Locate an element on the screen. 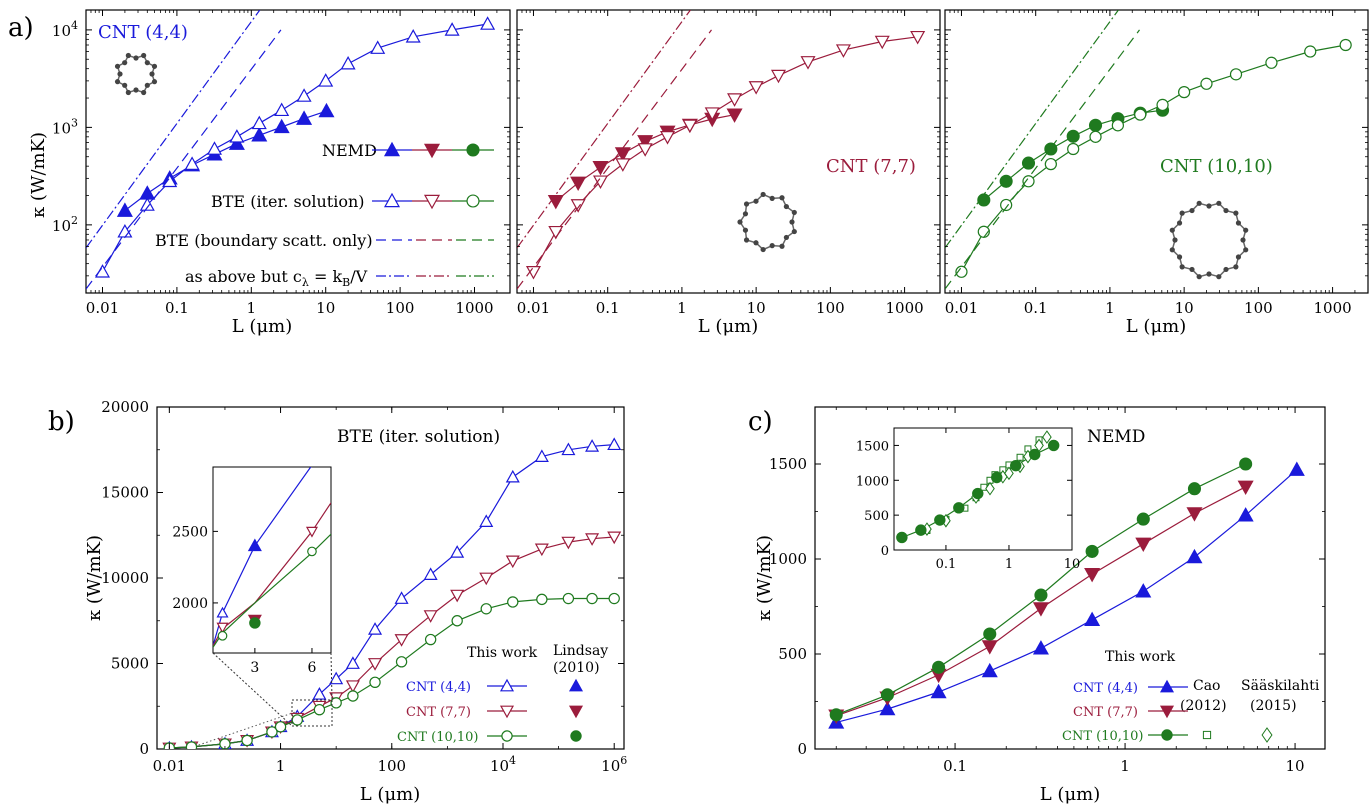 The width and height of the screenshot is (1371, 806). panel-a3-title: CNT (10,10) is located at coordinates (1216, 166).